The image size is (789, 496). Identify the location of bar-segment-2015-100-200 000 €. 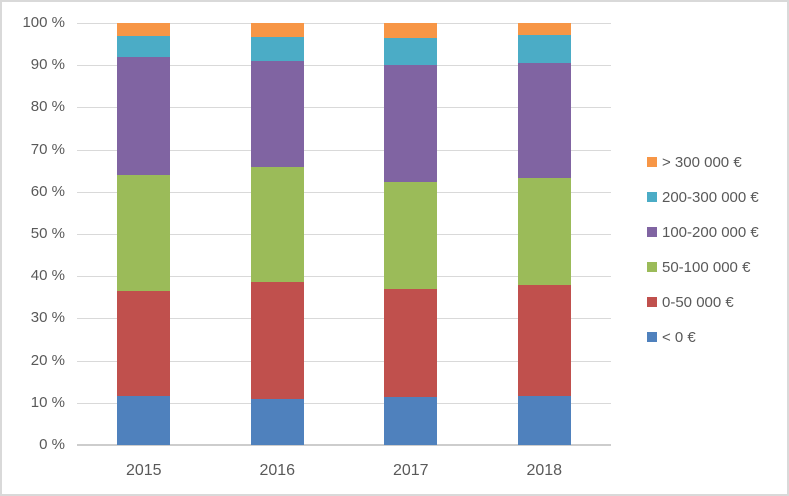
(144, 115).